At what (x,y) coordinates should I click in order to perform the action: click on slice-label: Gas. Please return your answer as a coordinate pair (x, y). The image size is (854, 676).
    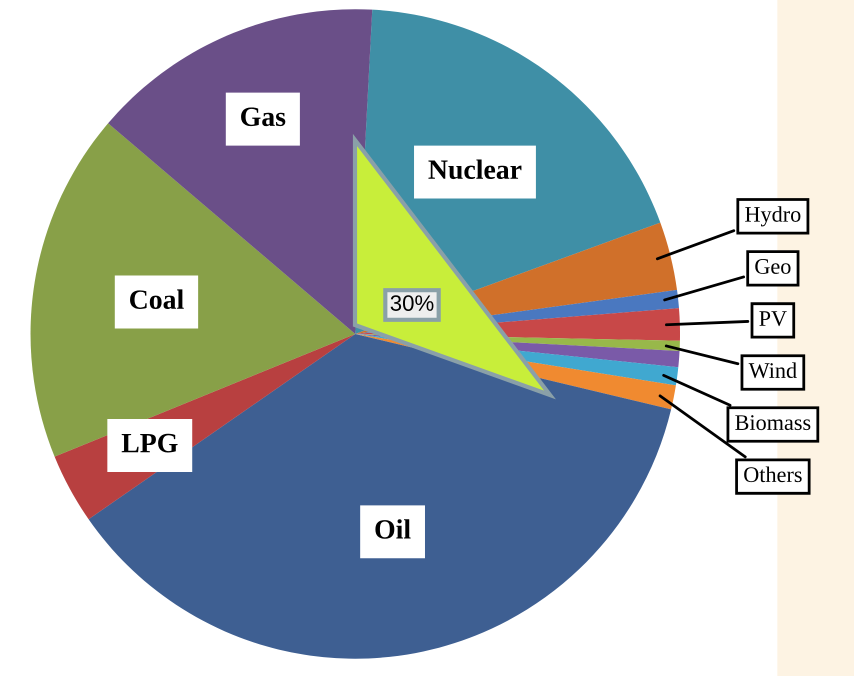
    Looking at the image, I should click on (263, 116).